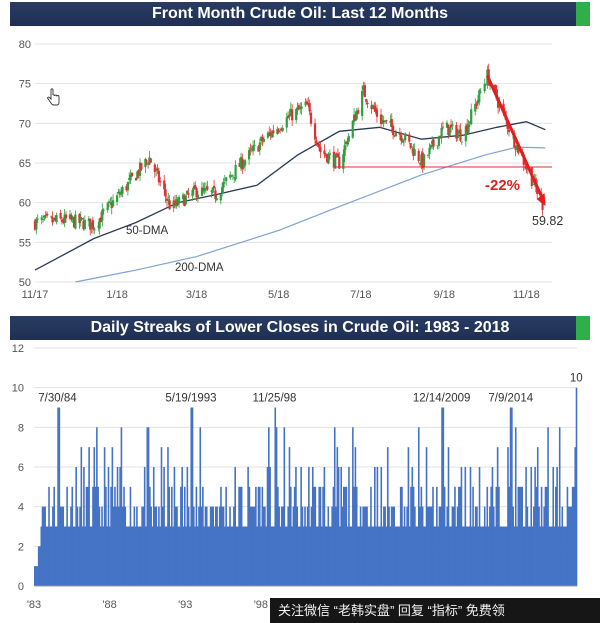  What do you see at coordinates (515, 138) in the screenshot?
I see `decline-arrow-shaft` at bounding box center [515, 138].